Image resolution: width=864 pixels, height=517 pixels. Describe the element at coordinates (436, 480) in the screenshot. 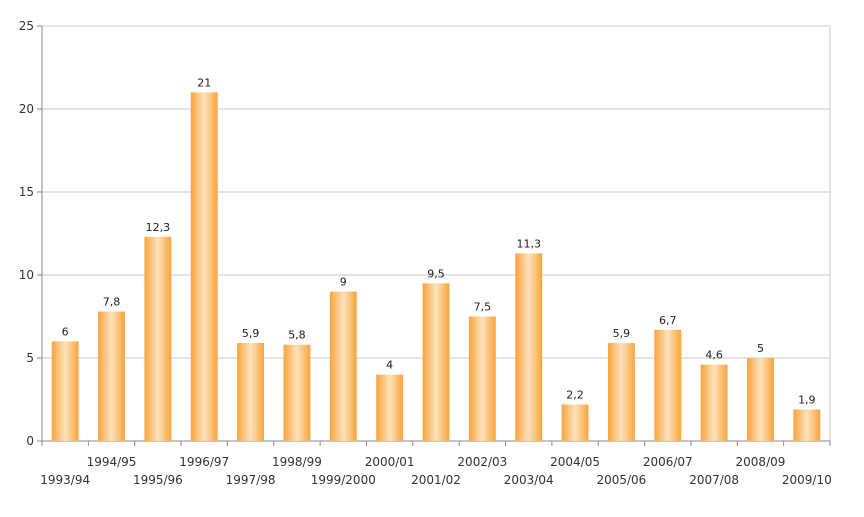

I see `x-tick-label: 2001/02` at that location.